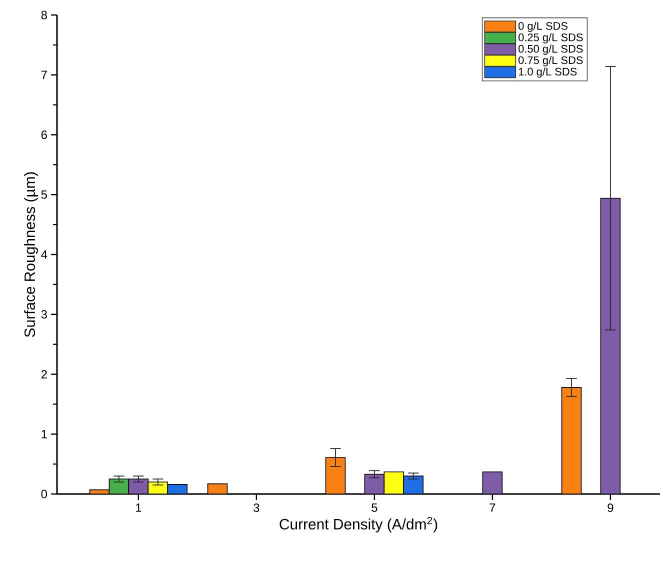  What do you see at coordinates (550, 61) in the screenshot?
I see `legend-label: 0.75 g/L SDS` at bounding box center [550, 61].